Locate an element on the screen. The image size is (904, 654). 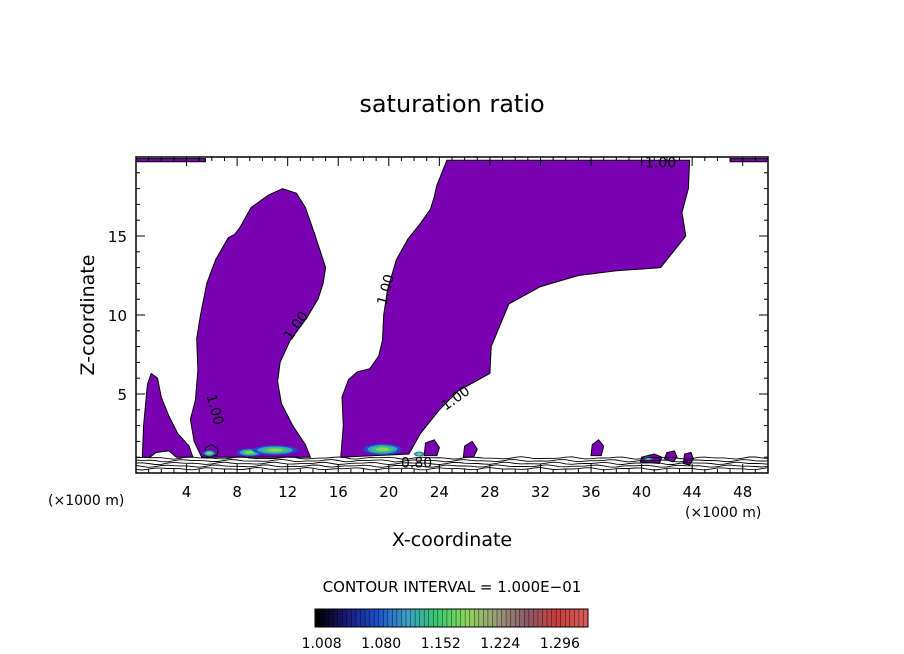
region-left-main-plume is located at coordinates (258, 323).